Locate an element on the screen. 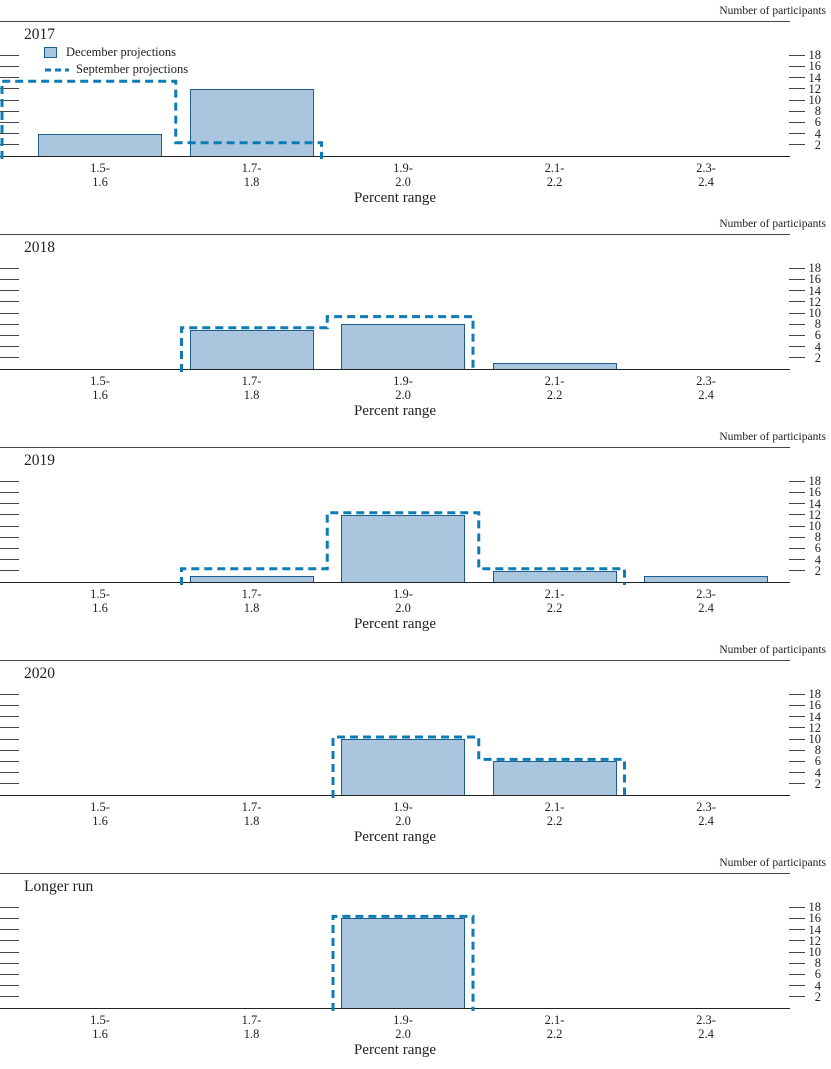 This screenshot has width=831, height=1069. x-bin-label-bottom: 2.4 is located at coordinates (706, 1033).